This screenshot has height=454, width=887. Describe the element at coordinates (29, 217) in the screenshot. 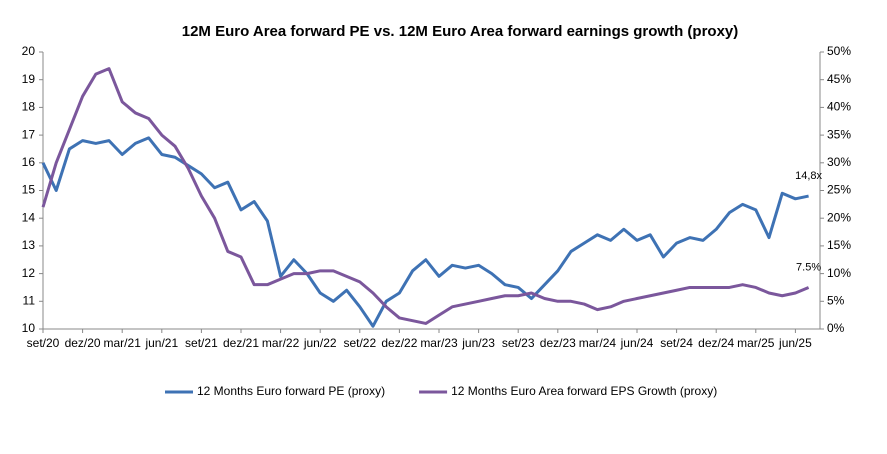

I see `y-tick-label: 14` at that location.